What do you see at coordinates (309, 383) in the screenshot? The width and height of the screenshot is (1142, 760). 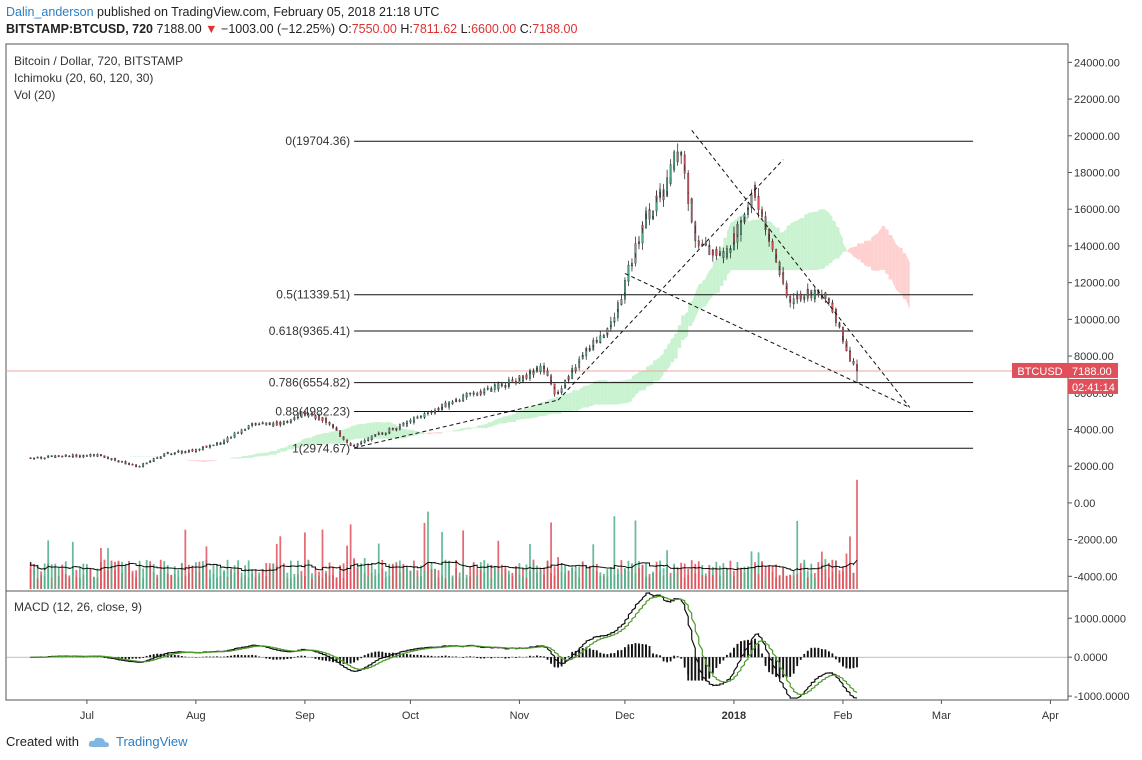 I see `fib-label: 0.786(6554.82)` at bounding box center [309, 383].